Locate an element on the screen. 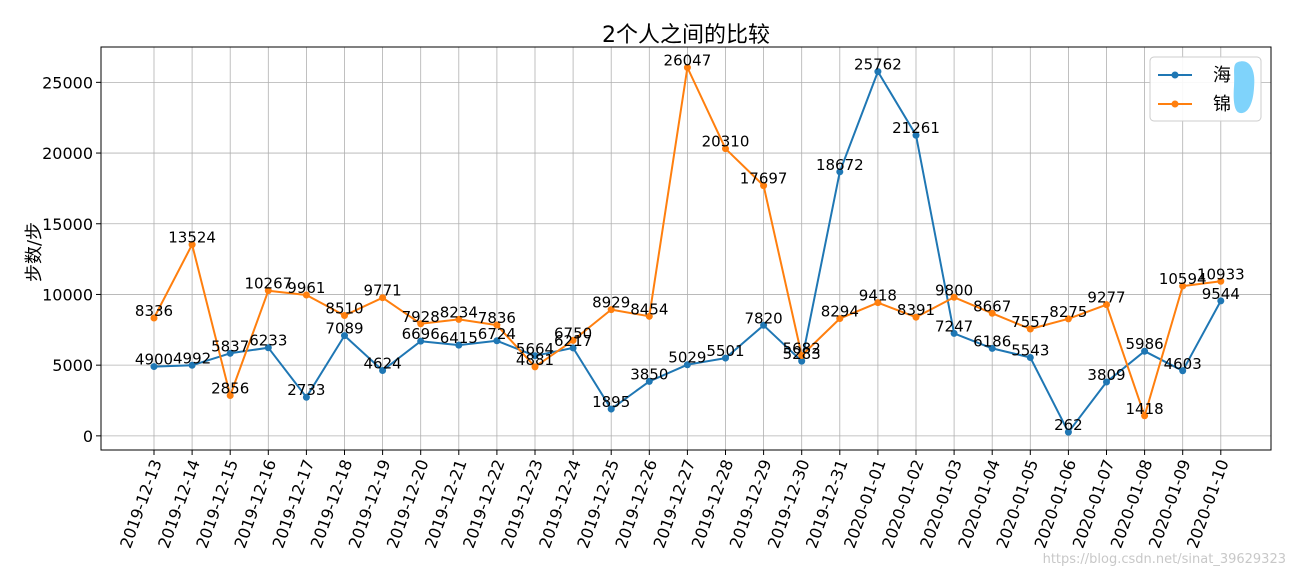 The width and height of the screenshot is (1296, 576). y-tick-label: 5000 is located at coordinates (72, 365).